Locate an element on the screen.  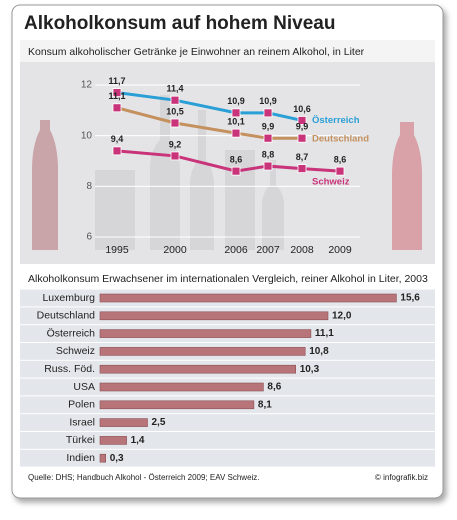
data-label: 8,7 is located at coordinates (302, 157).